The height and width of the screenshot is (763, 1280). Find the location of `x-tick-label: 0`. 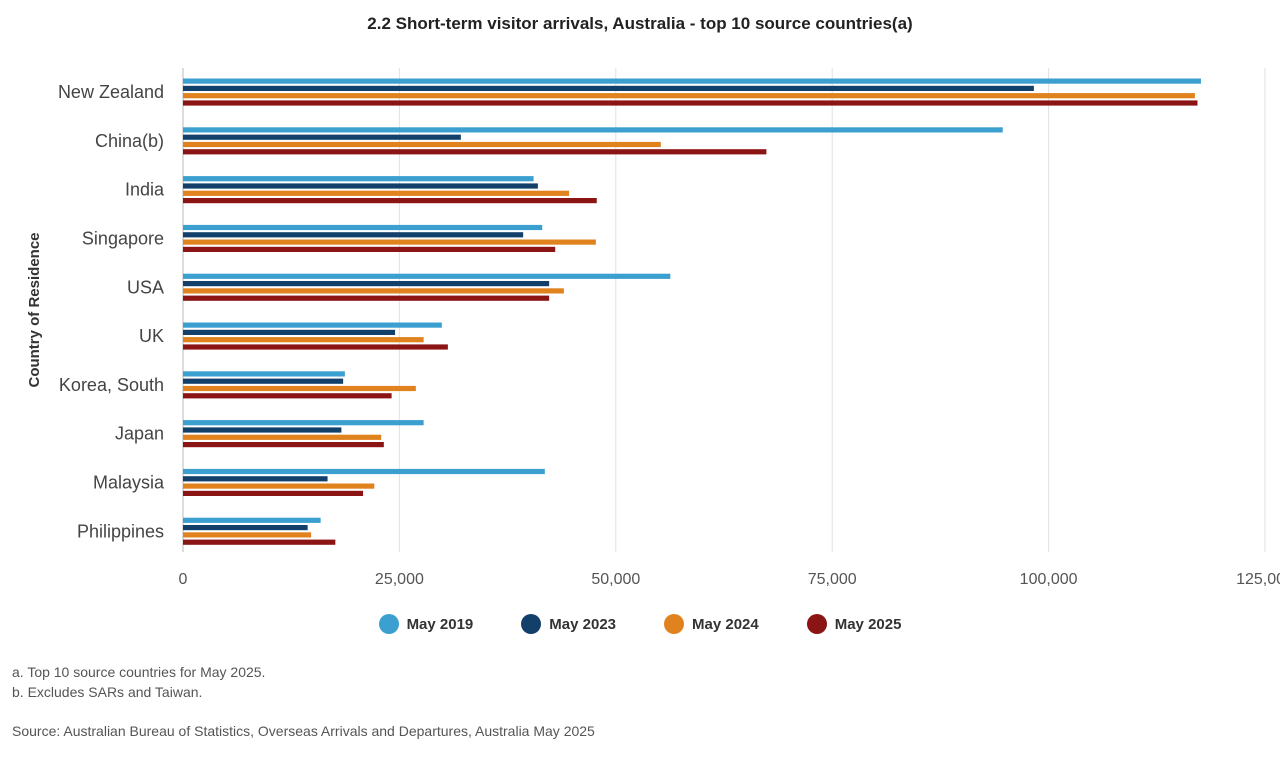

x-tick-label: 0 is located at coordinates (183, 579).